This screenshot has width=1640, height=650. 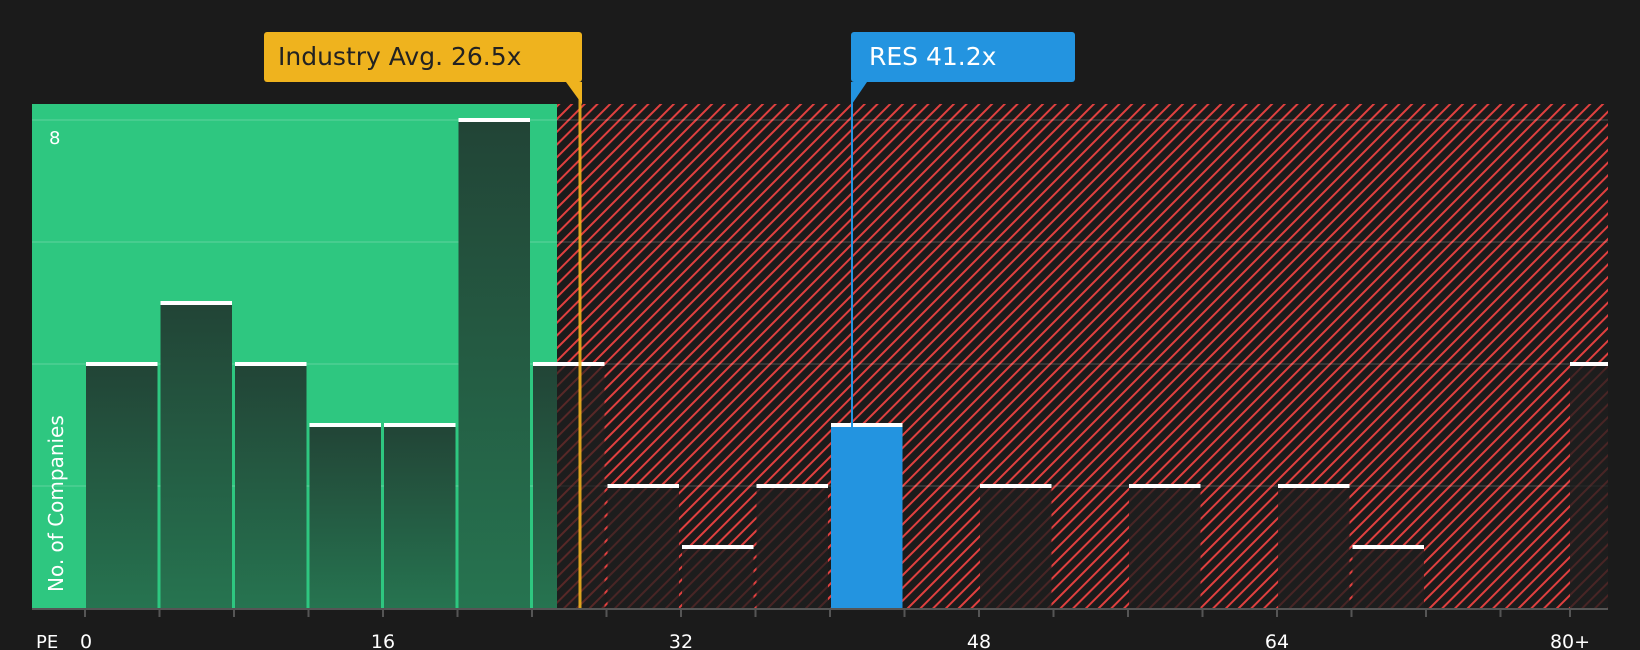 I want to click on y-tick-8: 8, so click(x=54, y=138).